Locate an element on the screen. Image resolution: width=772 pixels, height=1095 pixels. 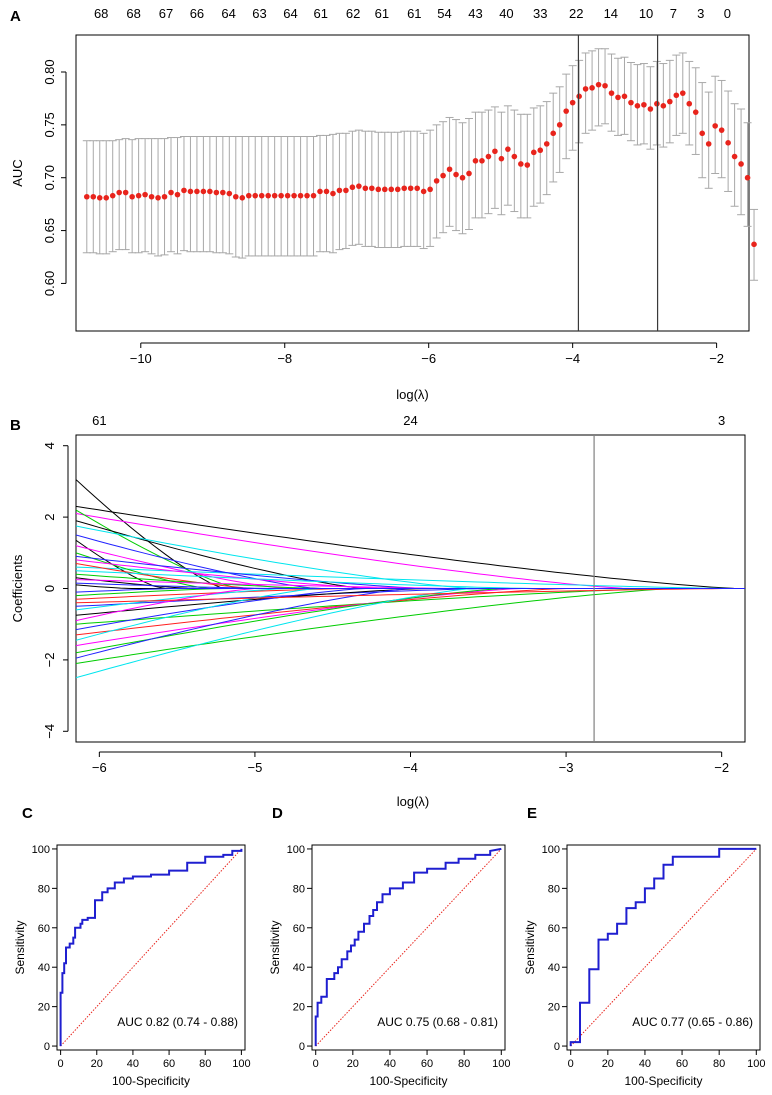
y-tick-label: 40 is located at coordinates (554, 968).